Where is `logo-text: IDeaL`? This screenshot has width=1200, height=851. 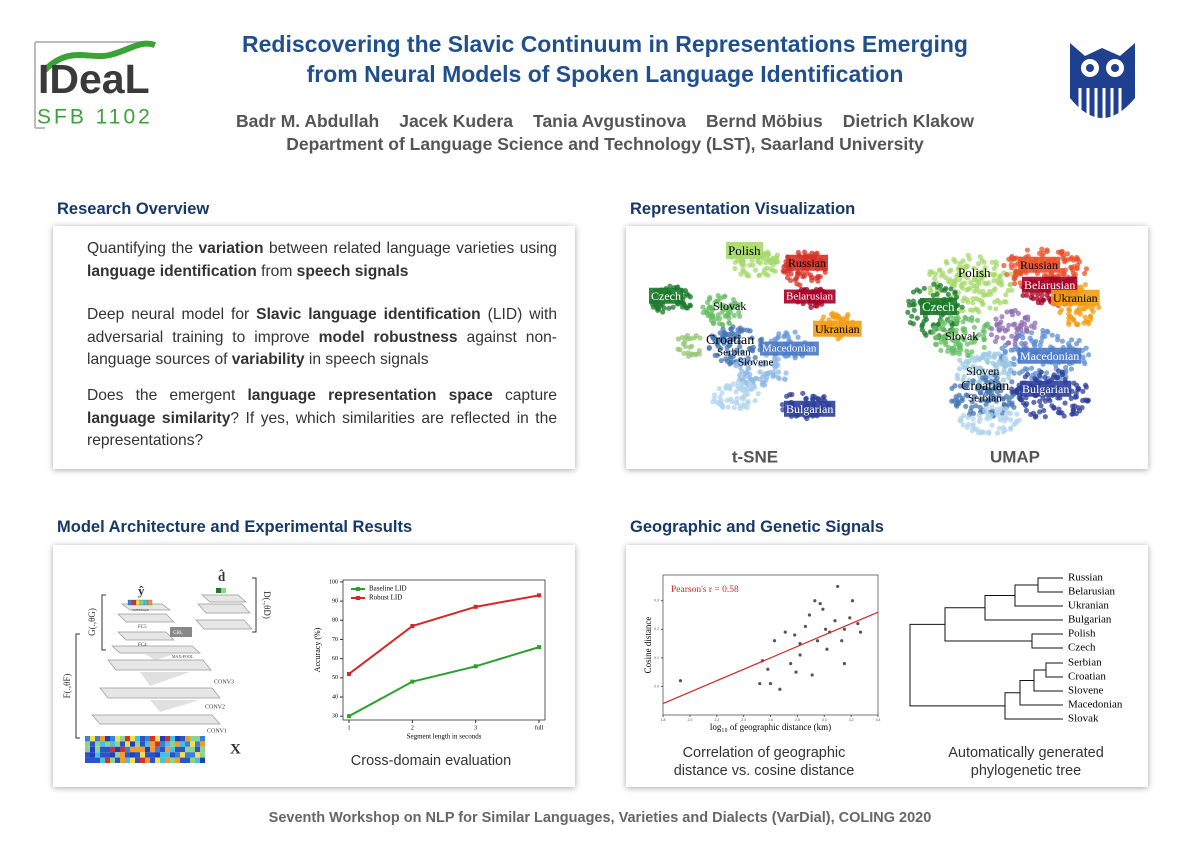 logo-text: IDeaL is located at coordinates (94, 79).